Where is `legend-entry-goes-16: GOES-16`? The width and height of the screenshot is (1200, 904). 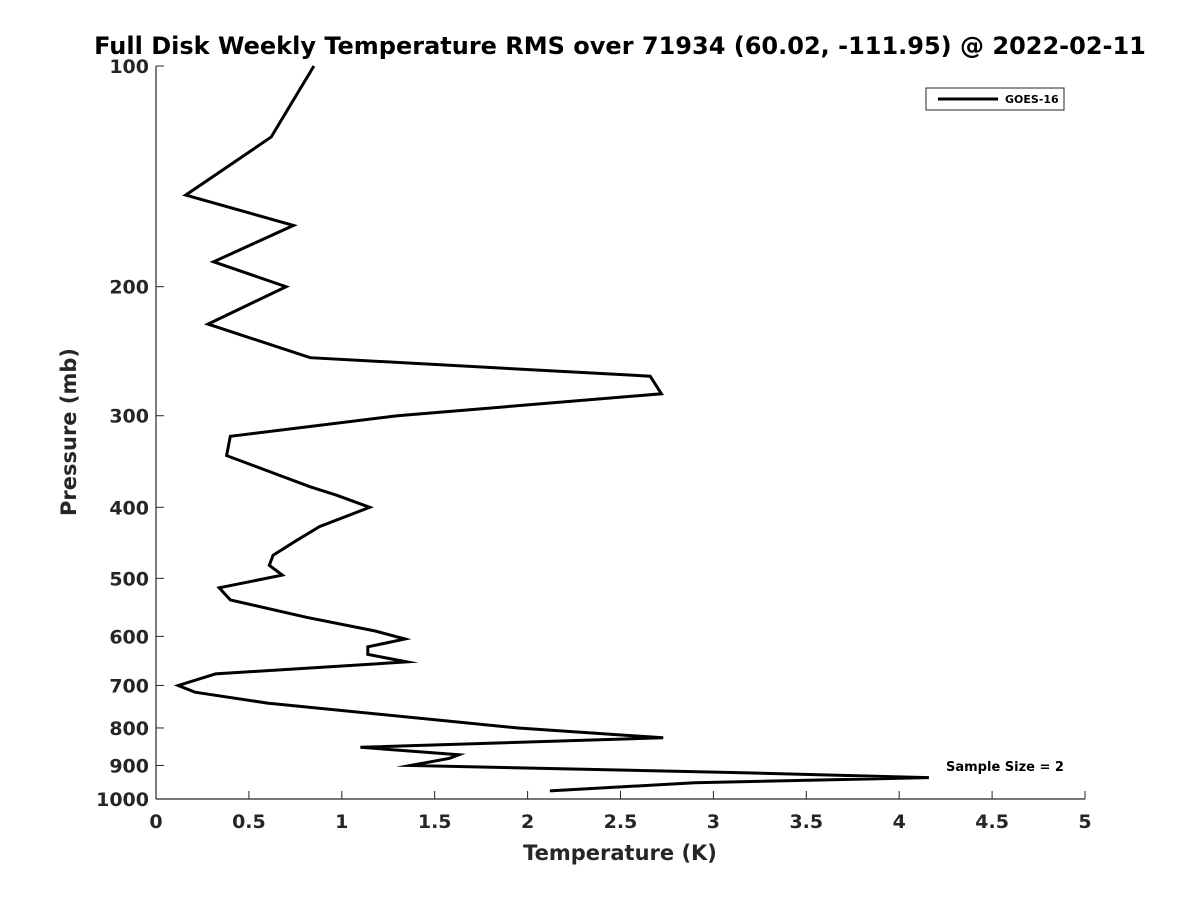 legend-entry-goes-16: GOES-16 is located at coordinates (1032, 99).